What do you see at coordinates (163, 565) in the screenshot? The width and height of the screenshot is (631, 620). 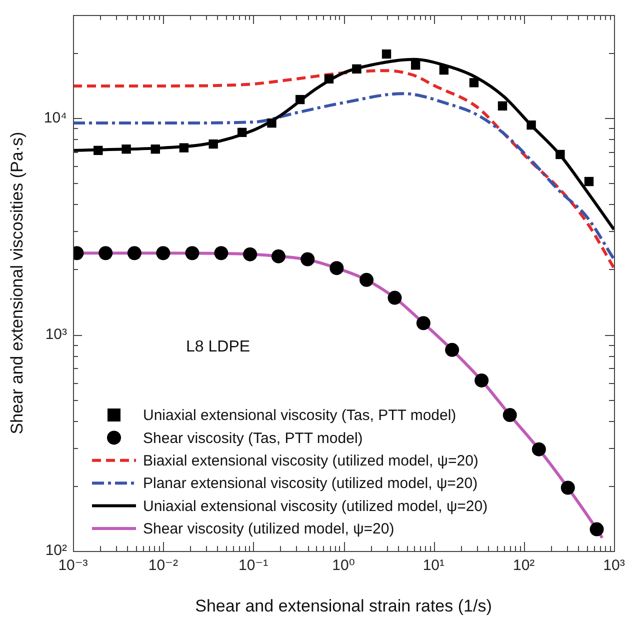 I see `x-tick-label: 10⁻²` at bounding box center [163, 565].